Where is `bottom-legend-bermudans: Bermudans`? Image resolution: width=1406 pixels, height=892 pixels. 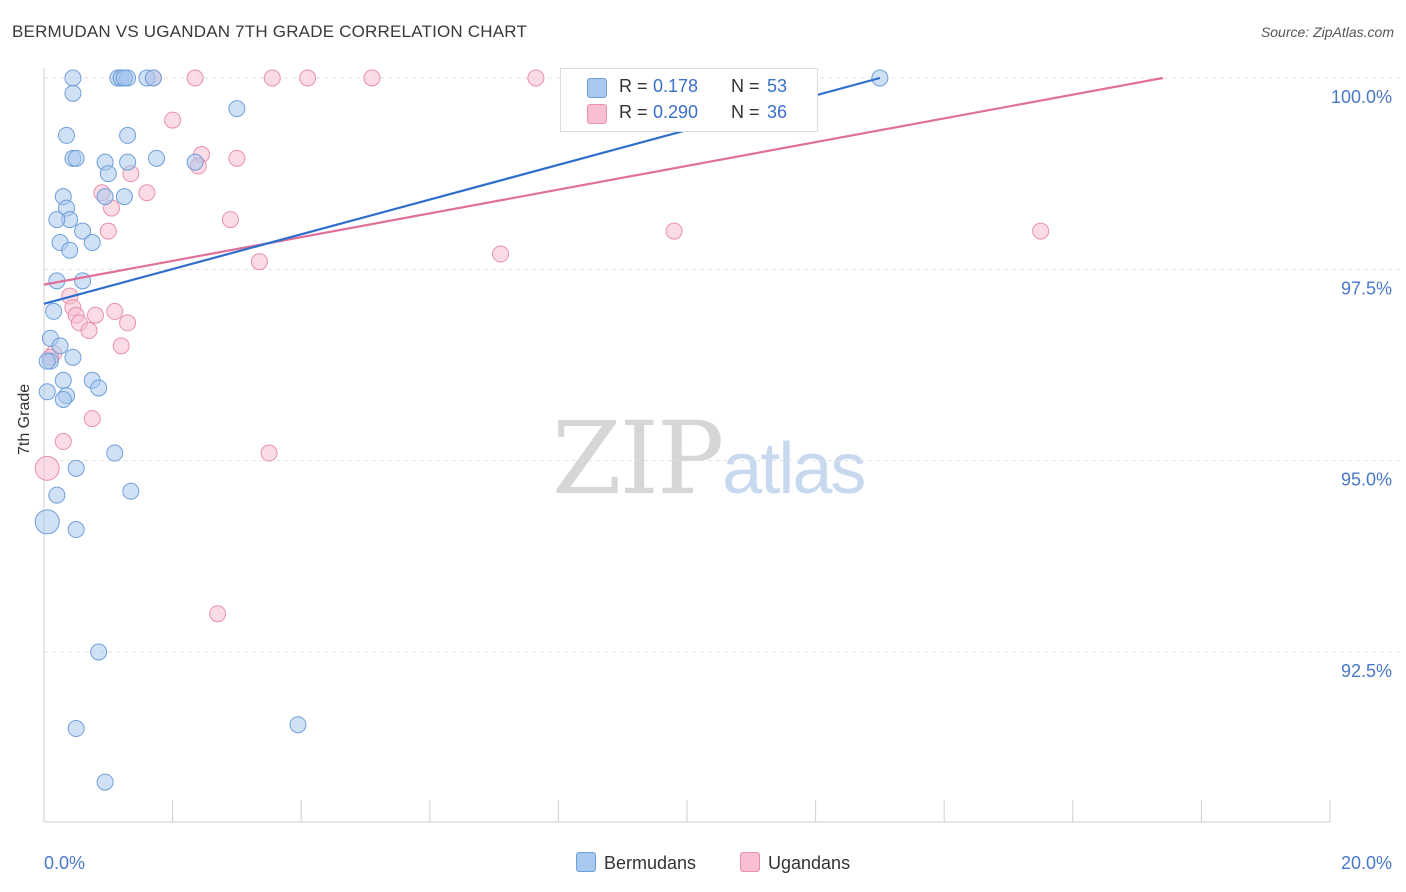 bottom-legend-bermudans: Bermudans is located at coordinates (636, 863).